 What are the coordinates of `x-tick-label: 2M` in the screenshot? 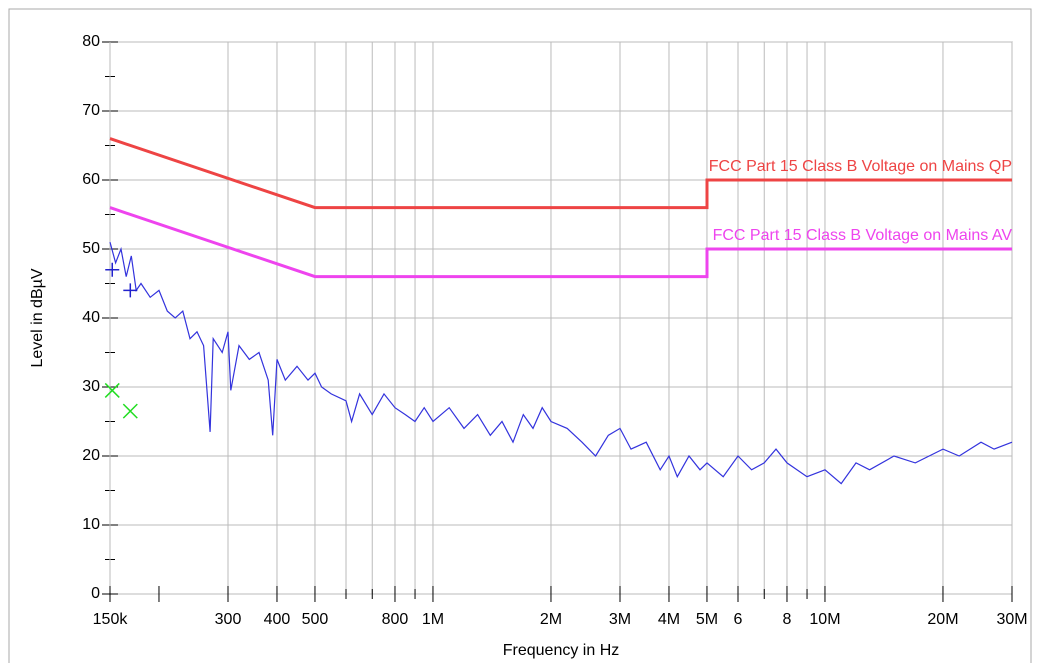 It's located at (551, 619).